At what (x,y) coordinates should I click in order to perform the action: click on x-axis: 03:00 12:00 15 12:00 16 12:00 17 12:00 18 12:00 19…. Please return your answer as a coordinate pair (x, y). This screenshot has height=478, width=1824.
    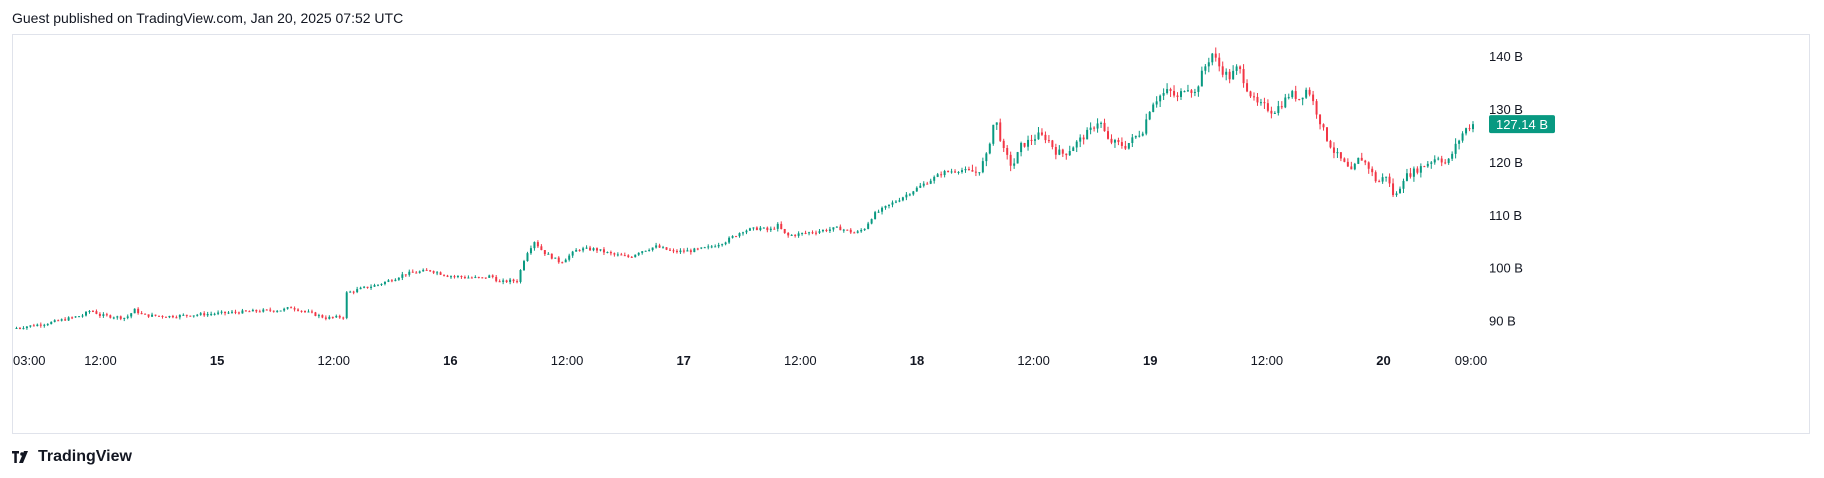
    Looking at the image, I should click on (750, 360).